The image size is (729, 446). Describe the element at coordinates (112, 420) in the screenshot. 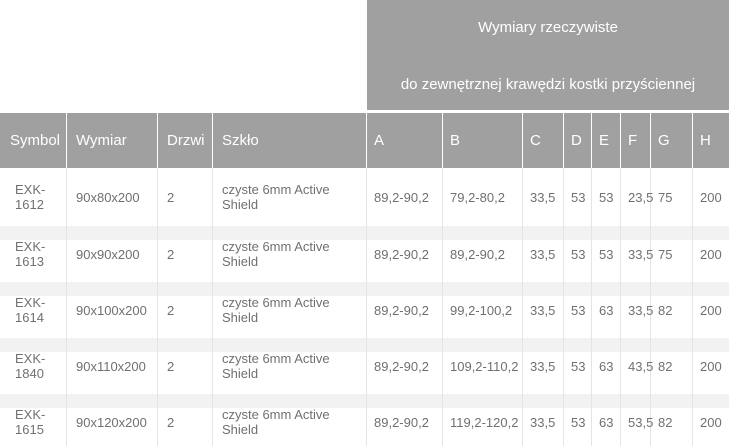

I see `table-cell: 90x120x200` at that location.